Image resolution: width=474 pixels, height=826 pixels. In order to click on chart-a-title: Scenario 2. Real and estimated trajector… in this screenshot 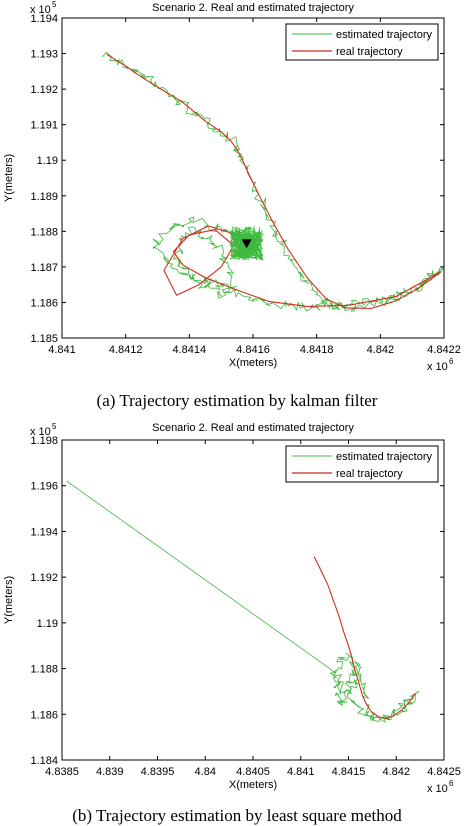, I will do `click(253, 8)`.